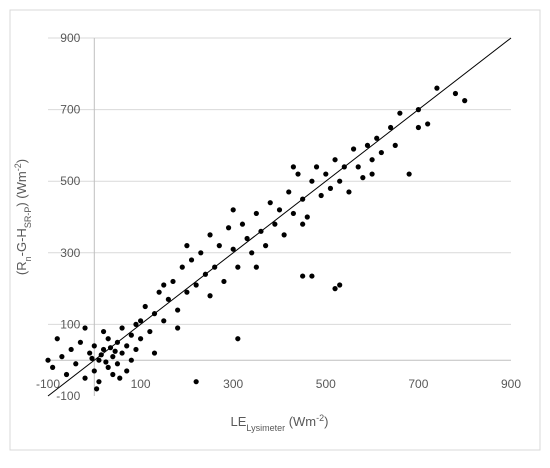  Describe the element at coordinates (418, 384) in the screenshot. I see `x-tick-label: 700` at that location.